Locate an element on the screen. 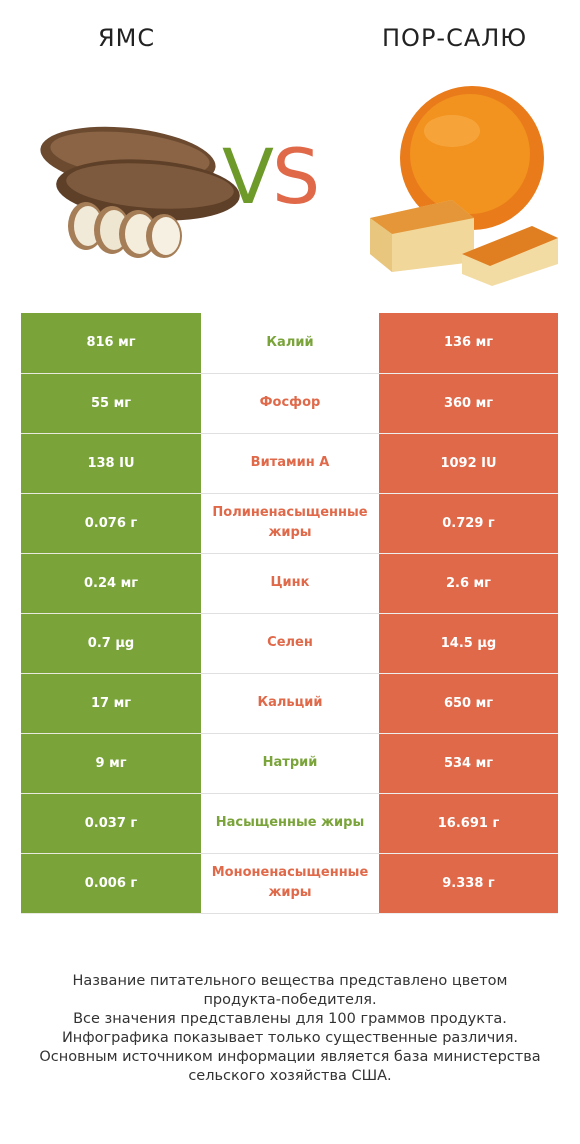 Image resolution: width=580 pixels, height=1144 pixels. nutrient-name: Калий is located at coordinates (290, 342).